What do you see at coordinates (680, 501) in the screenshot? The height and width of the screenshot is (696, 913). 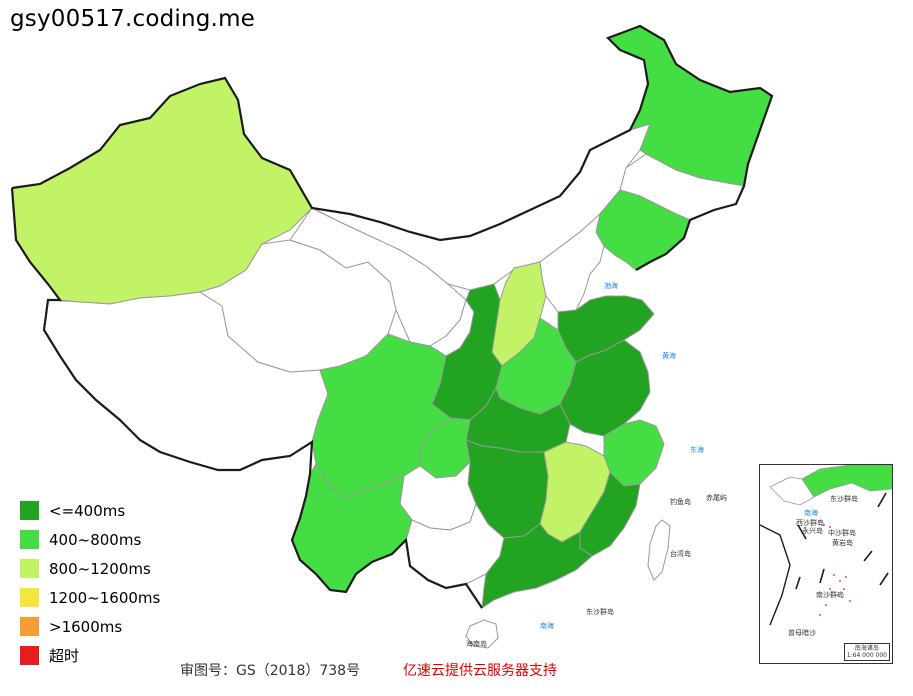 I see `island-label-diaoyu: 钓鱼岛` at bounding box center [680, 501].